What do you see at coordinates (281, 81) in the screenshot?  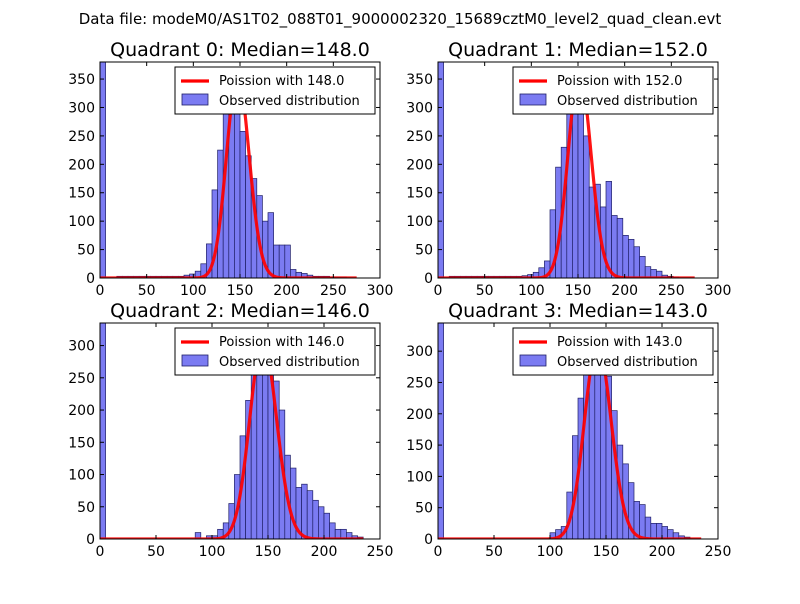 I see `legend-label-poisson: Poission with 148.0` at bounding box center [281, 81].